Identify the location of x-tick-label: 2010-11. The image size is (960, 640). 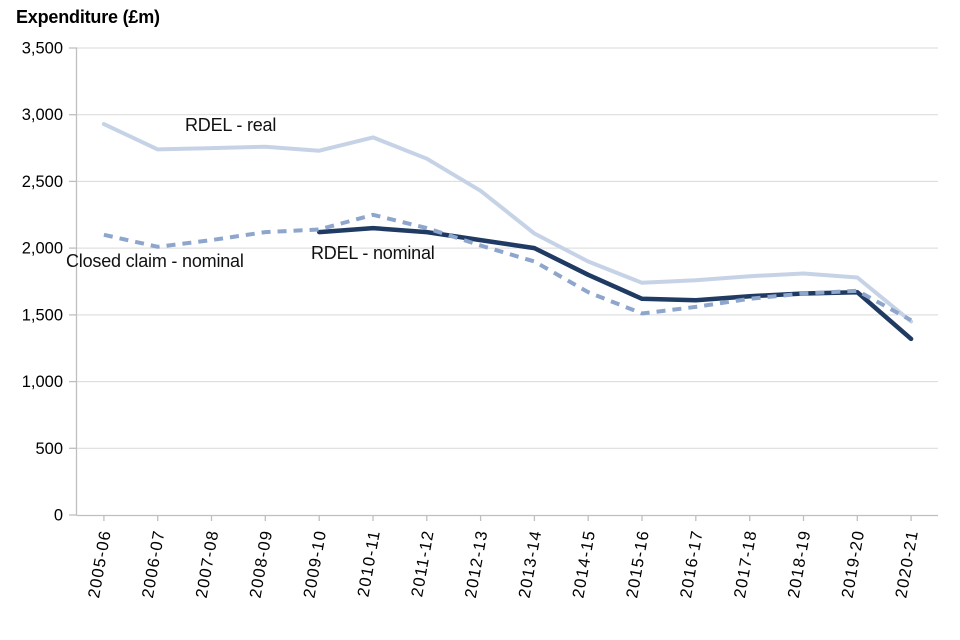
(368, 564).